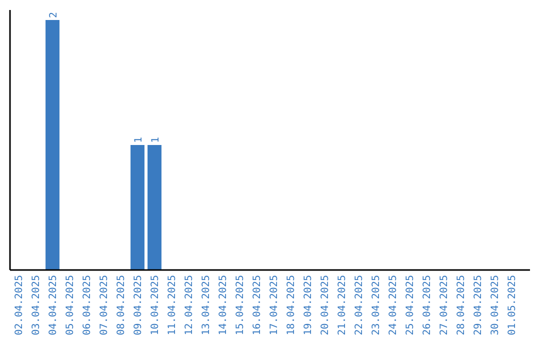 The height and width of the screenshot is (340, 540). I want to click on x-tick-label: 26.04.2025, so click(427, 305).